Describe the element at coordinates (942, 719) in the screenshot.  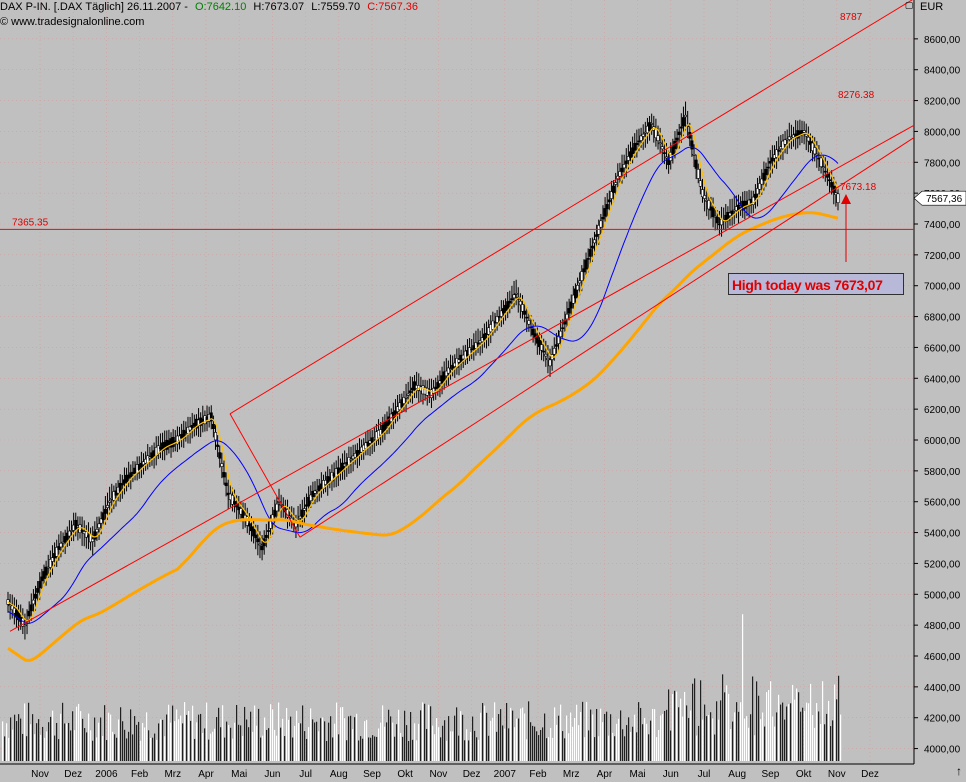
I see `y-tick-label: 4200,00` at that location.